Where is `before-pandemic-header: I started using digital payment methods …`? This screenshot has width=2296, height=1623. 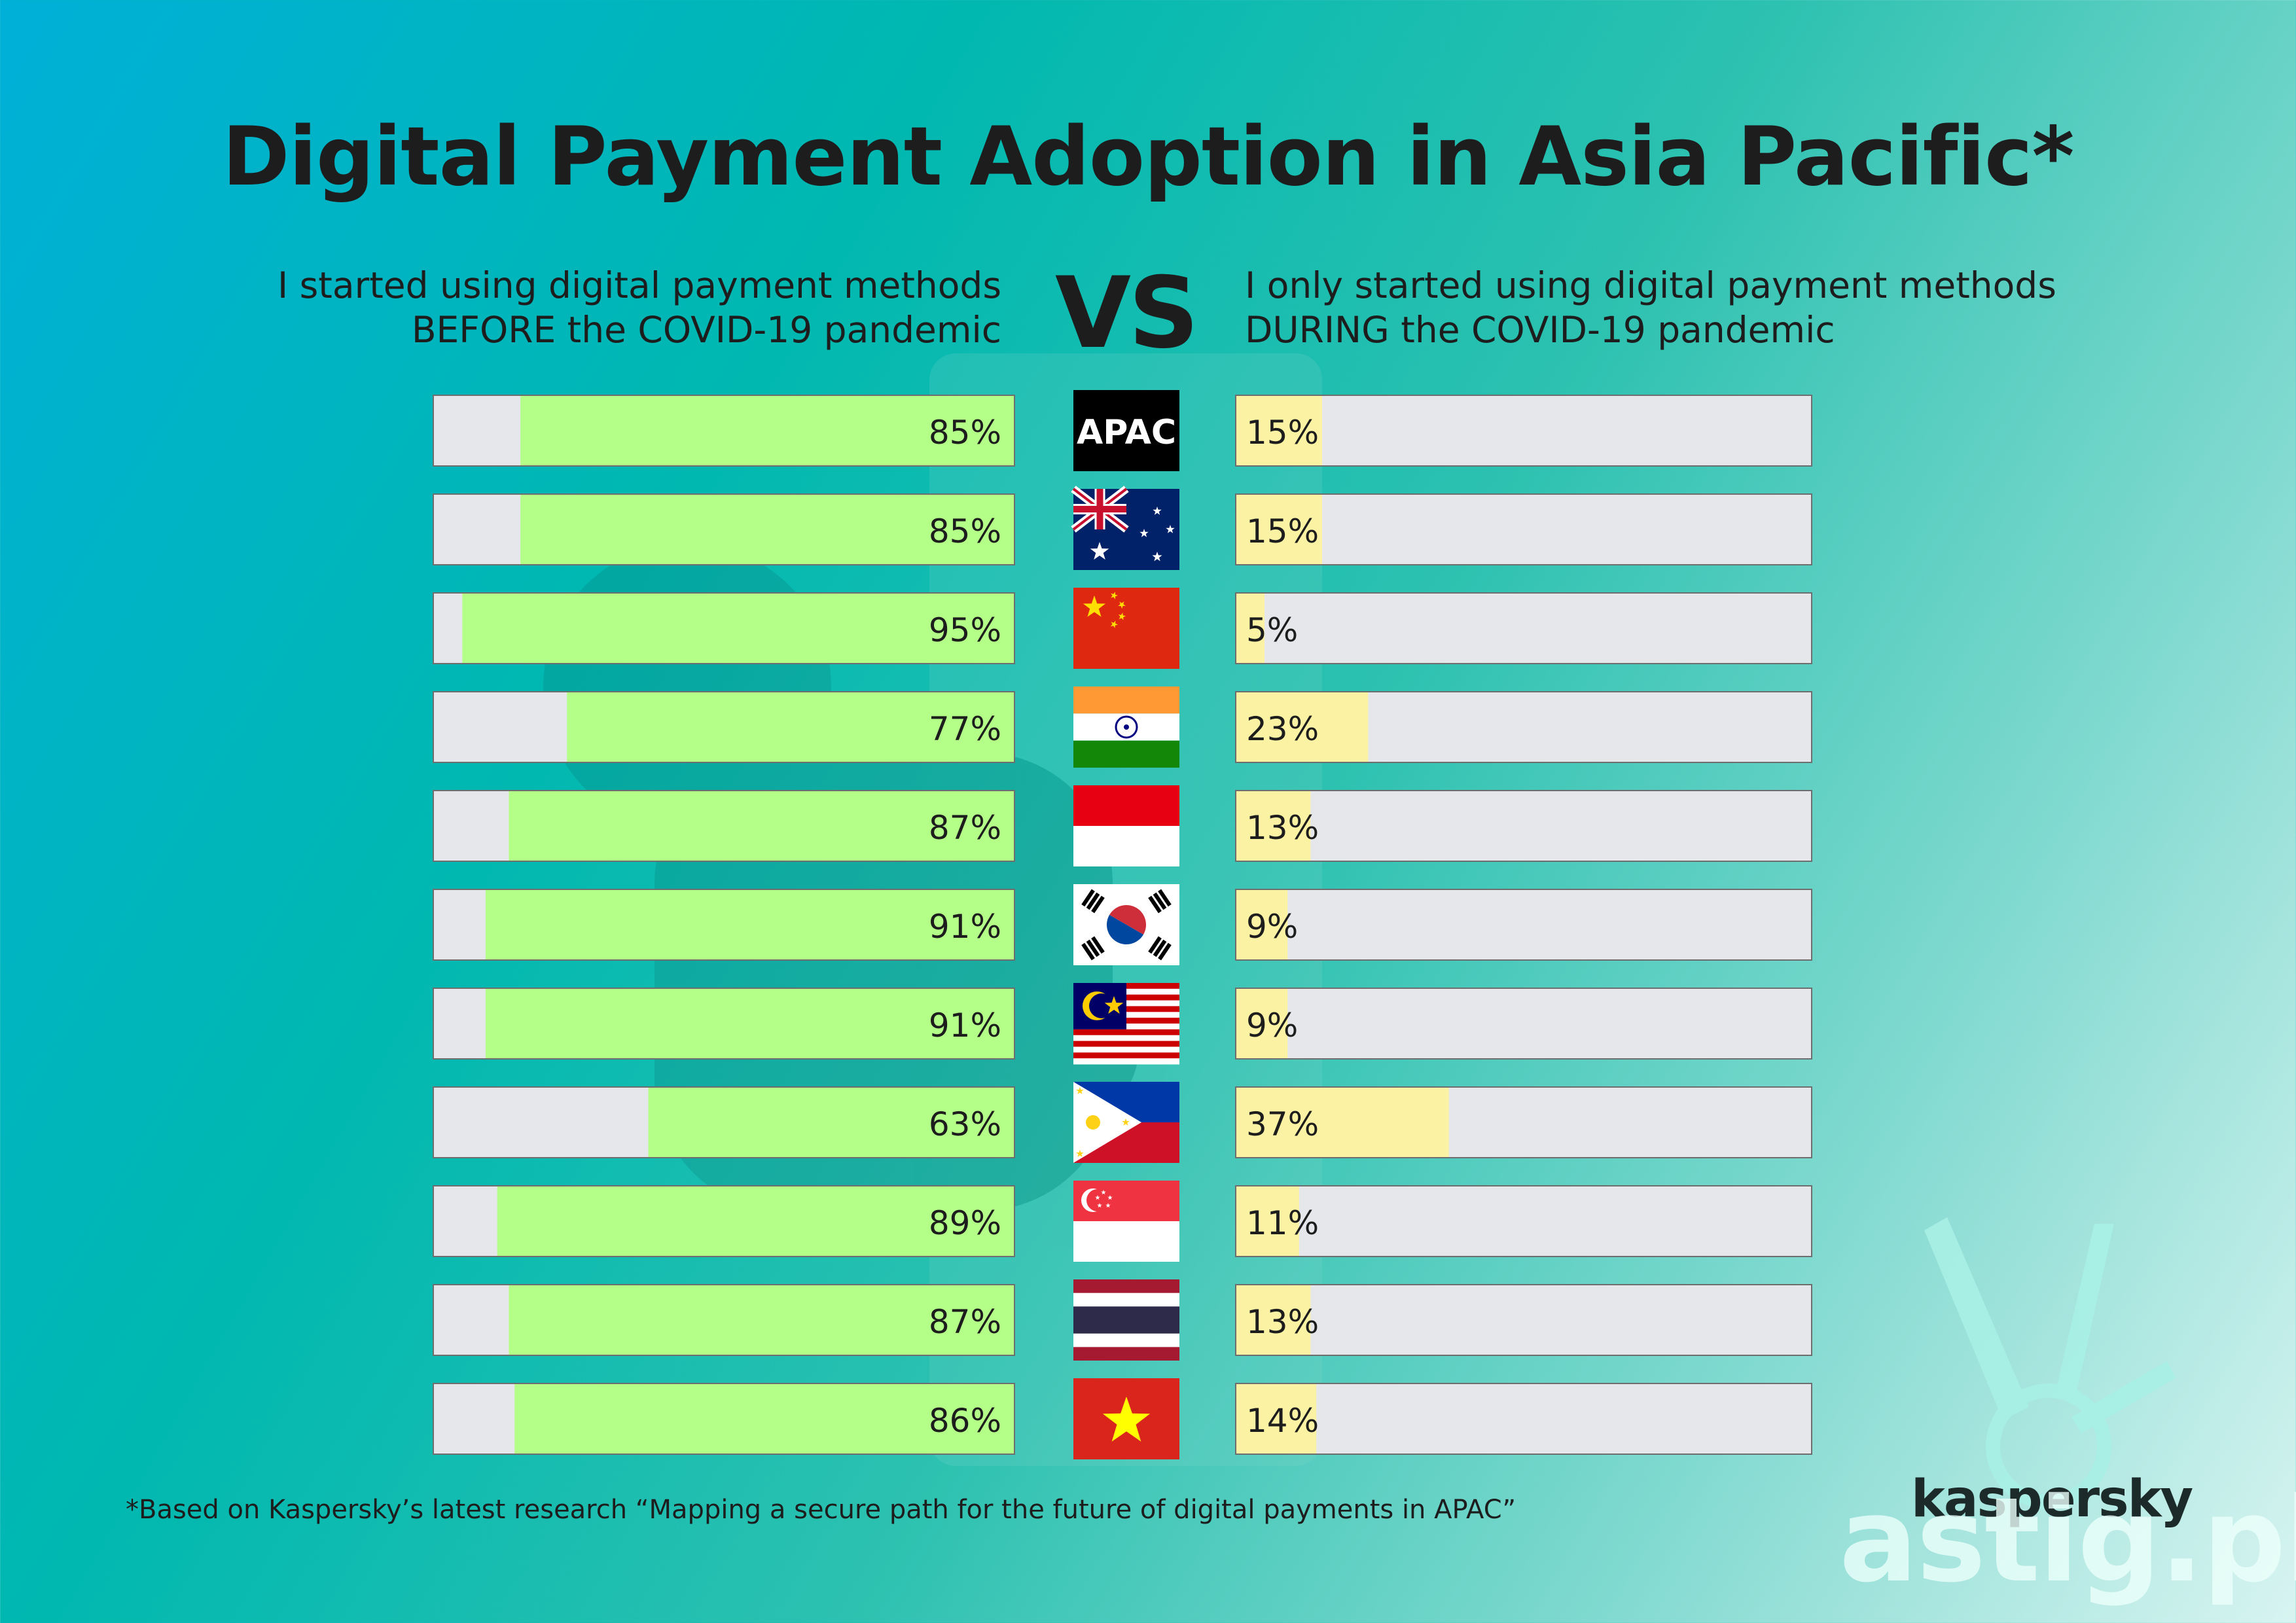
before-pandemic-header: I started using digital payment methods … is located at coordinates (639, 307).